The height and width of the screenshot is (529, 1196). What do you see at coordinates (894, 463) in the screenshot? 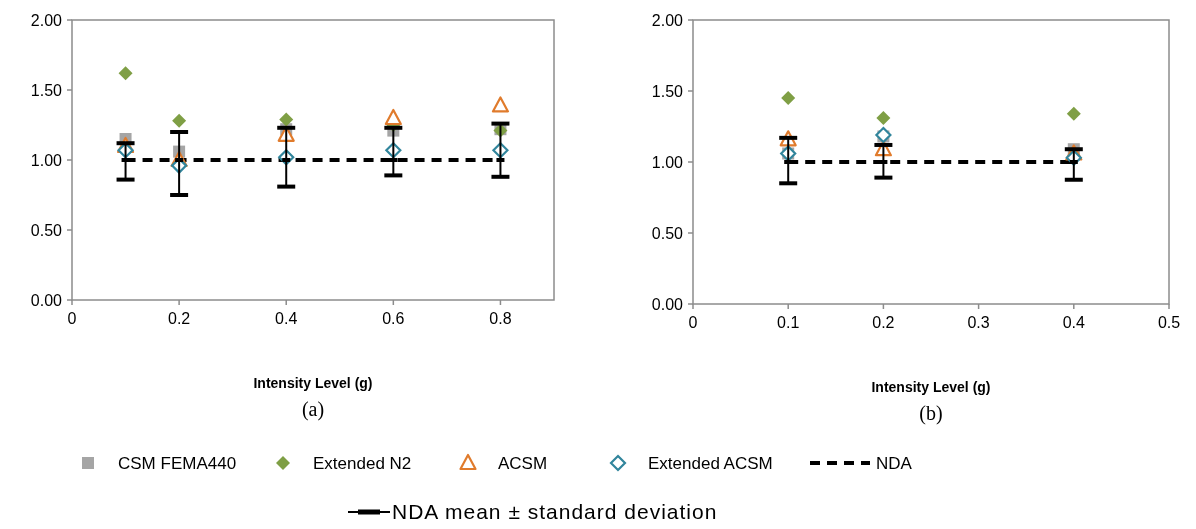
I see `legend-label: NDA` at bounding box center [894, 463].